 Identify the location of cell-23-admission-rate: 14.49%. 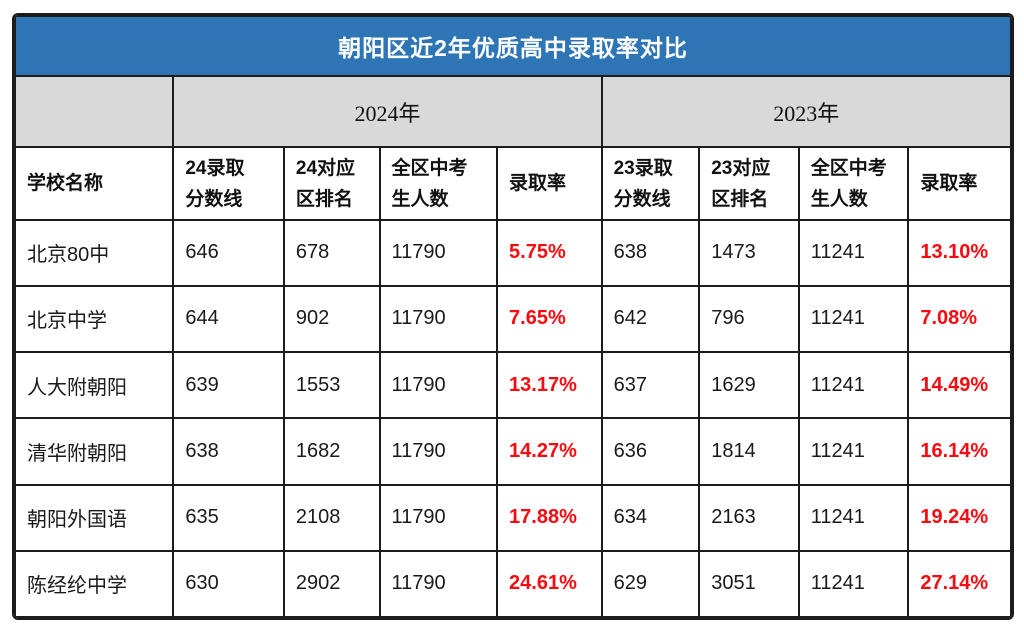
(959, 385).